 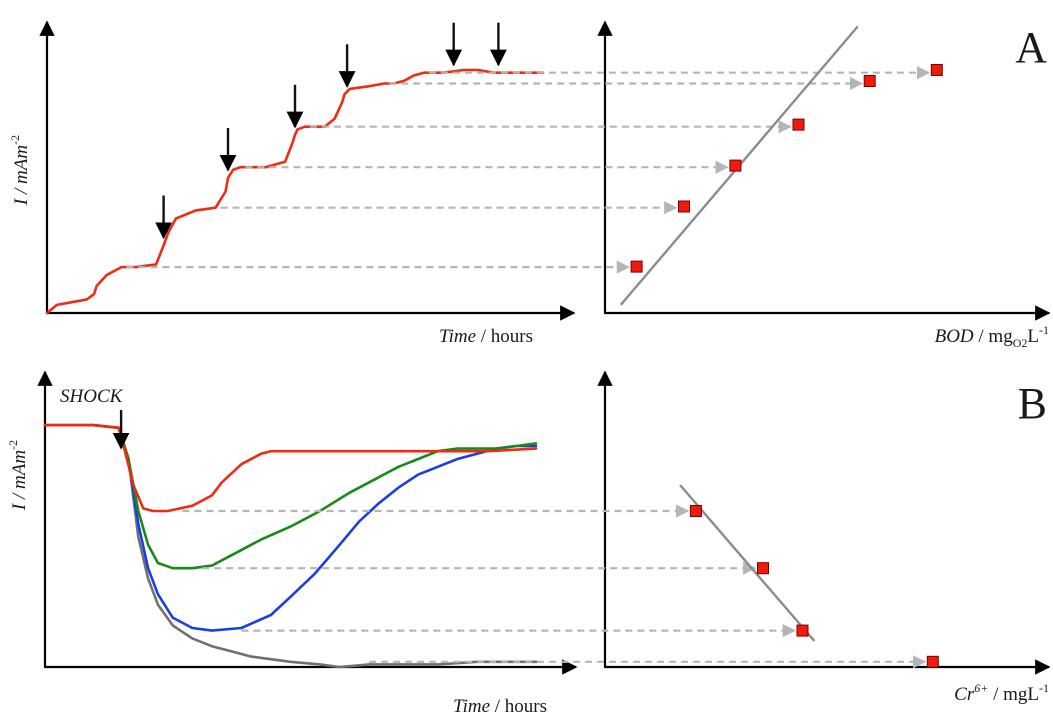 What do you see at coordinates (486, 336) in the screenshot?
I see `panel-a-x-label: Time / hours` at bounding box center [486, 336].